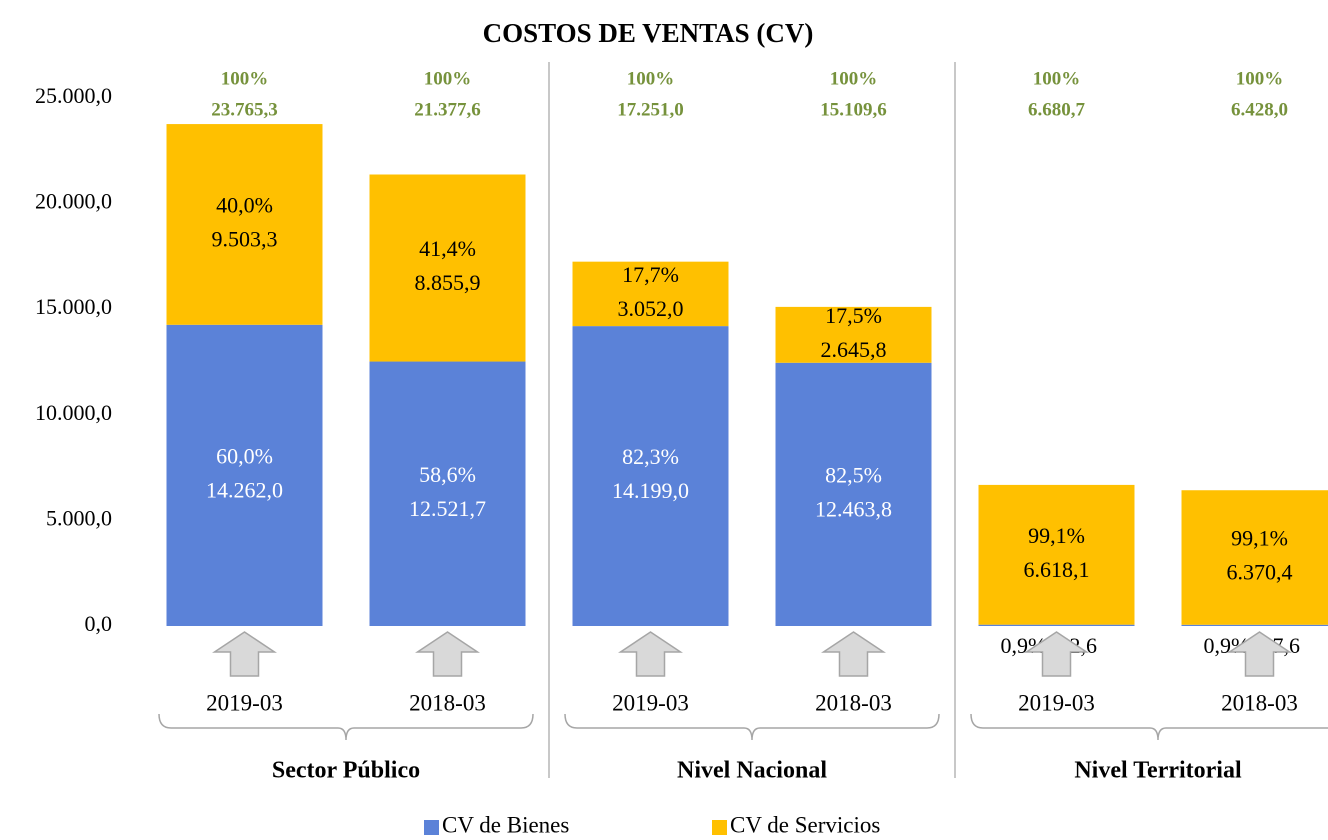  What do you see at coordinates (651, 308) in the screenshot?
I see `value-label: 3.052,0` at bounding box center [651, 308].